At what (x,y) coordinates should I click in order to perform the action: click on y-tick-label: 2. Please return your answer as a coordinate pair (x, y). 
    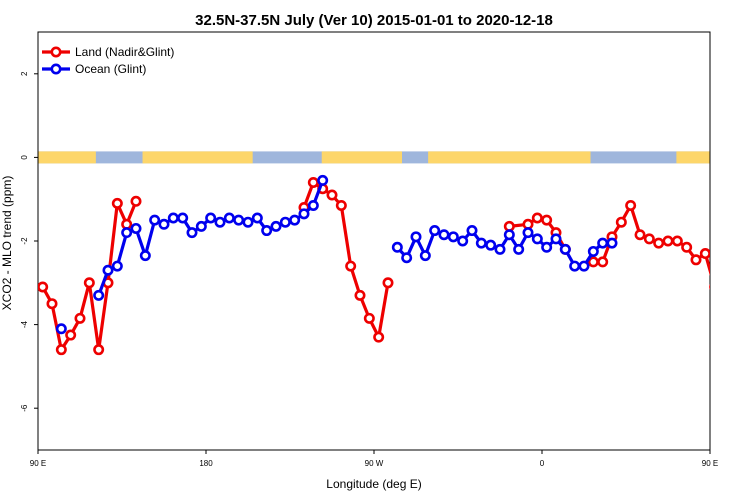
    Looking at the image, I should click on (24, 73).